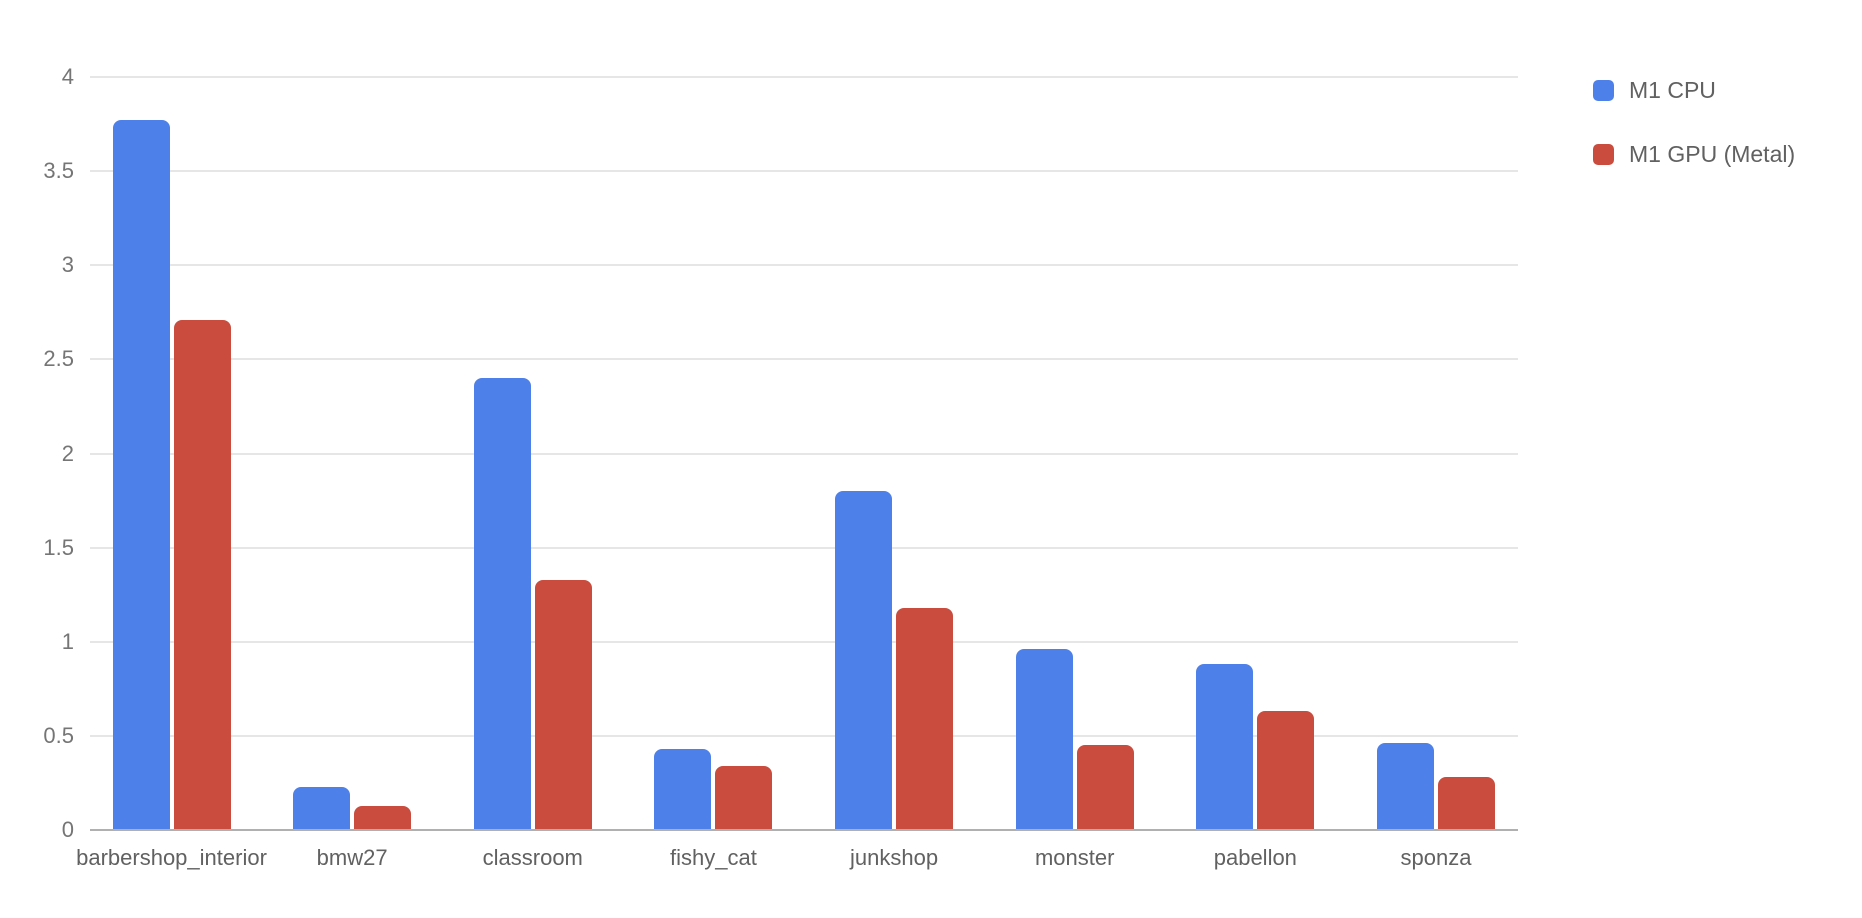  Describe the element at coordinates (1436, 857) in the screenshot. I see `x-category-label: sponza` at that location.